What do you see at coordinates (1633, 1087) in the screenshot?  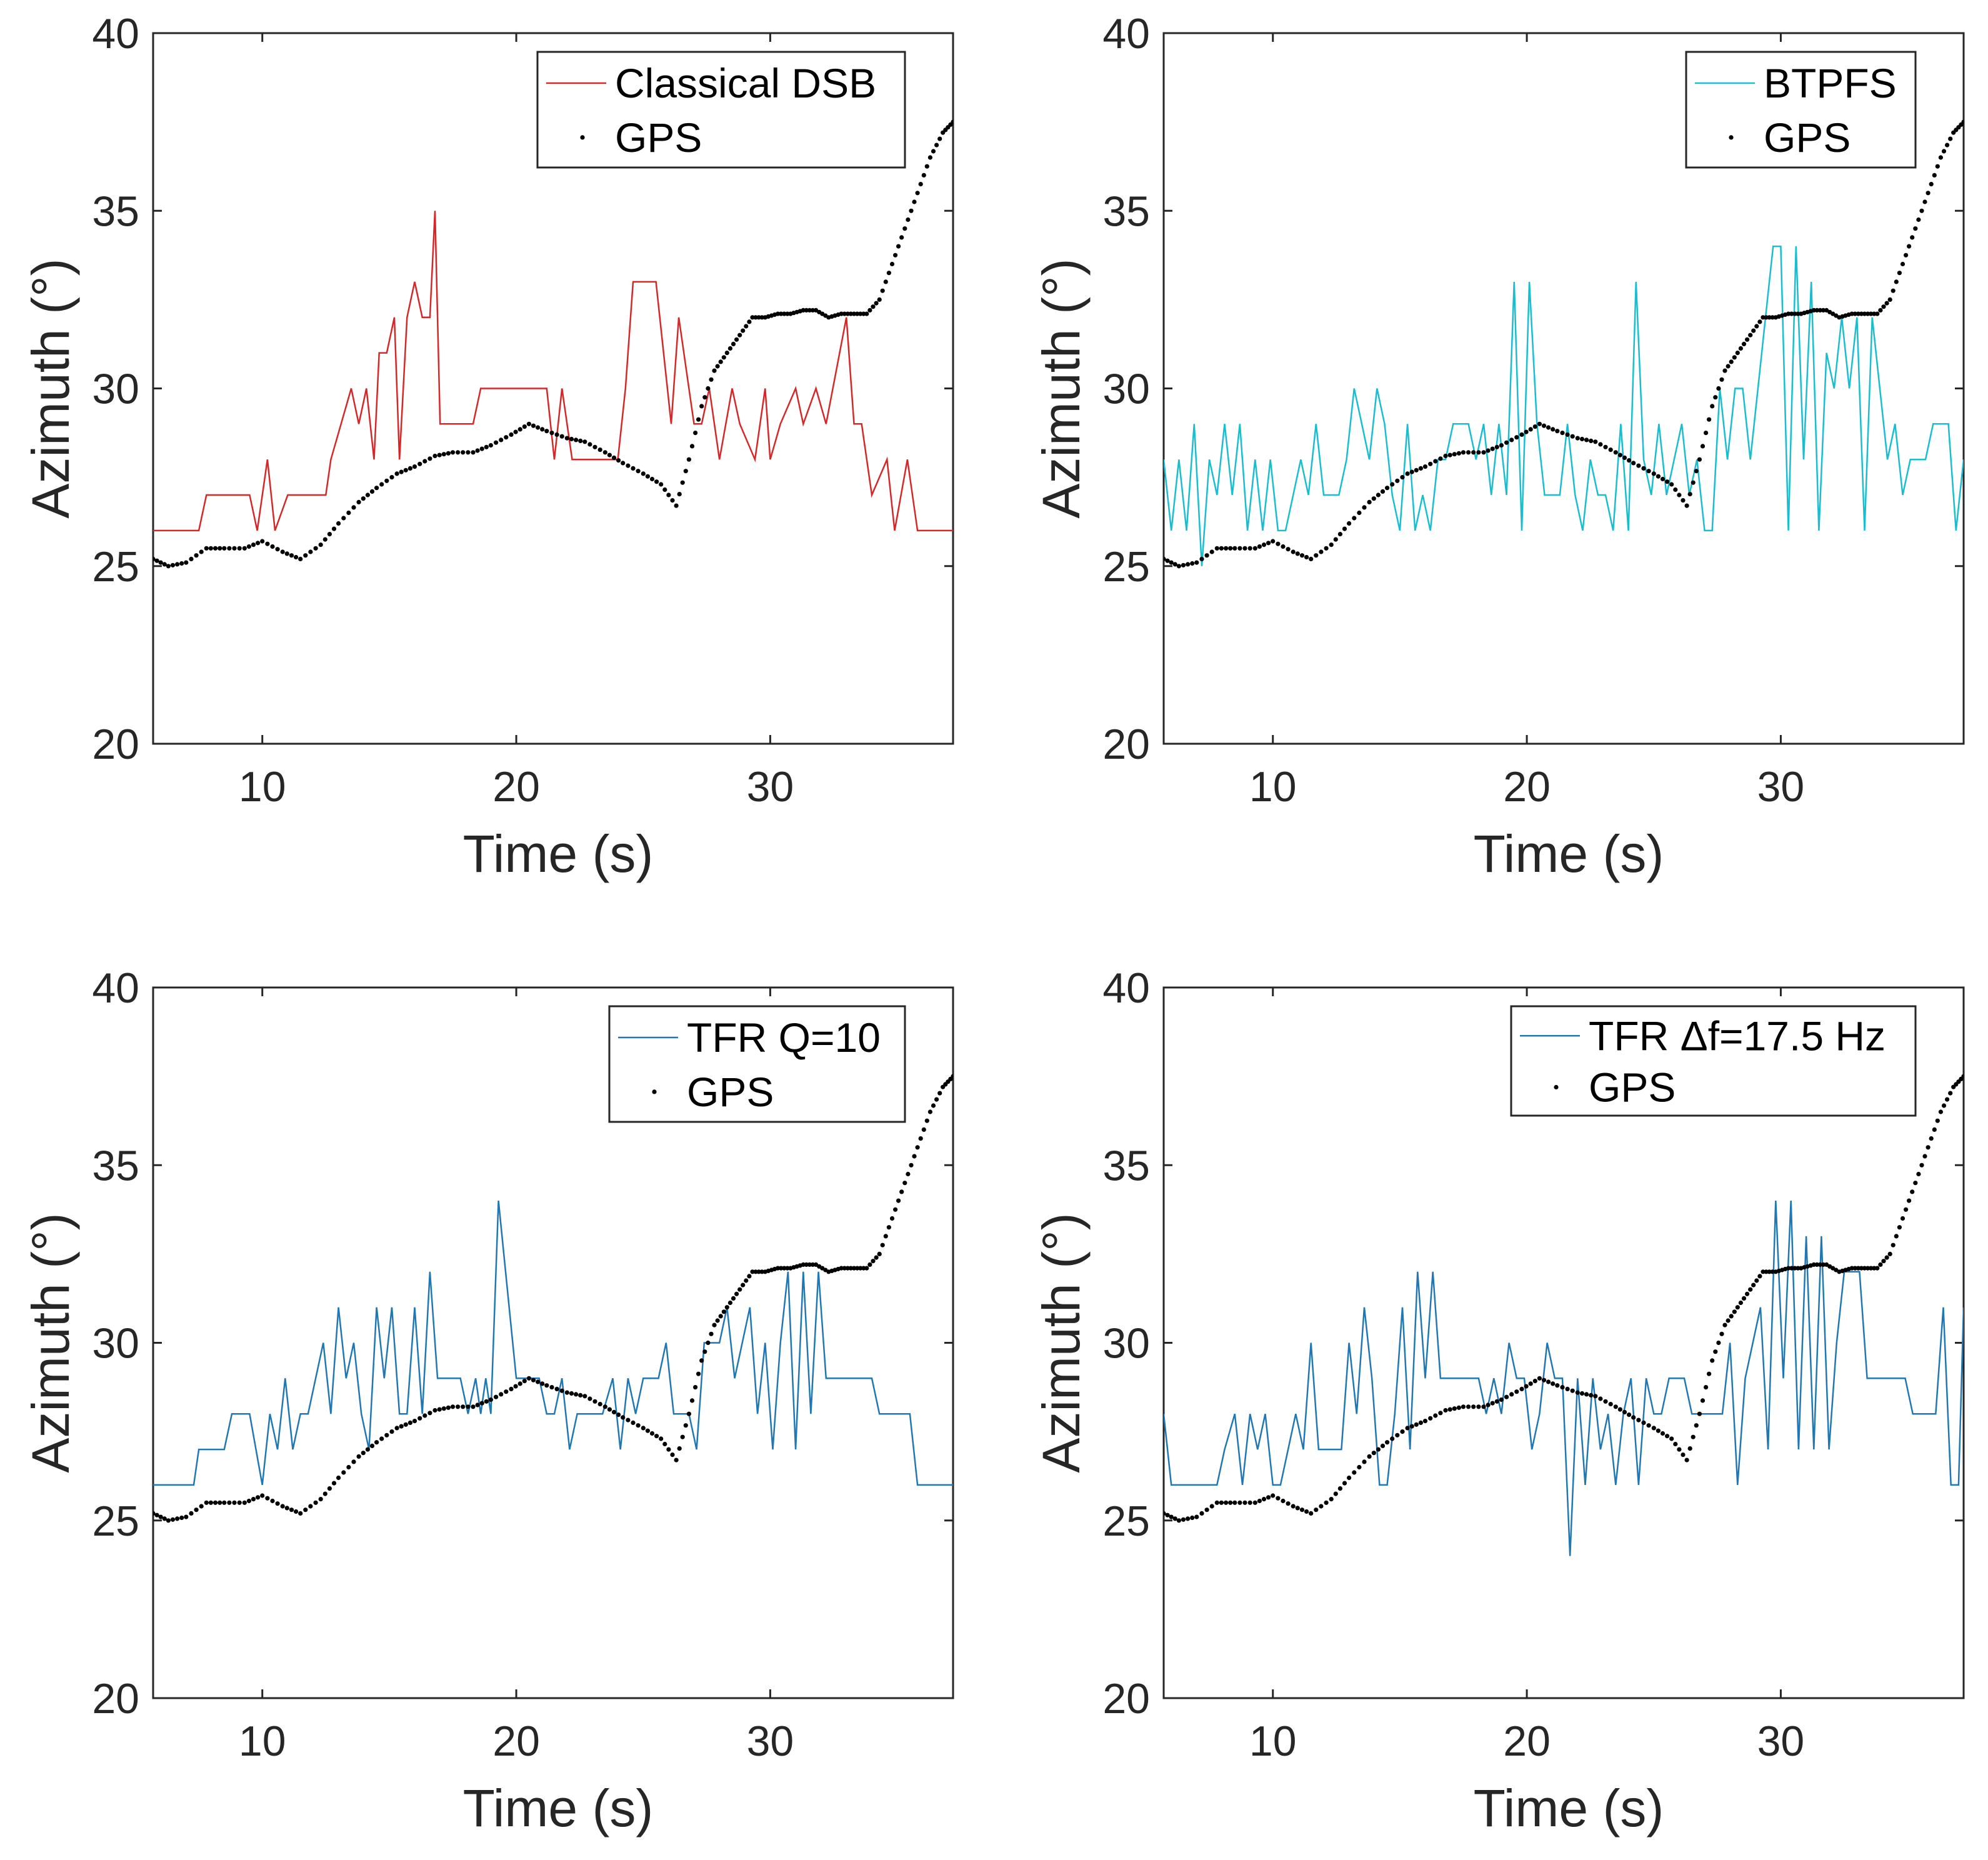 I see `legend-entry-gps: GPS` at bounding box center [1633, 1087].